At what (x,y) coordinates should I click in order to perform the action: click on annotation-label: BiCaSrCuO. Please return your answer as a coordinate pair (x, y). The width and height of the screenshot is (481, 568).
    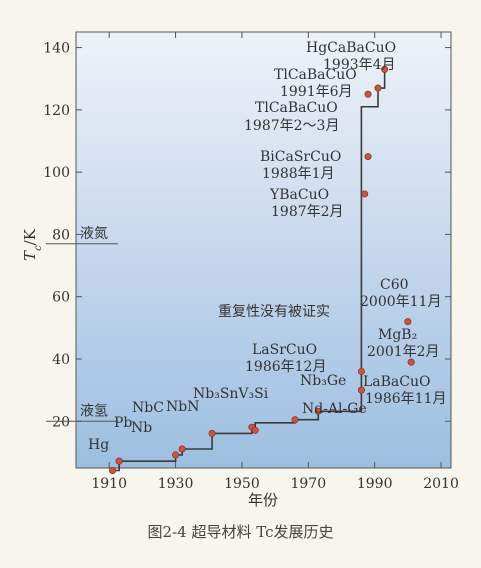
    Looking at the image, I should click on (300, 157).